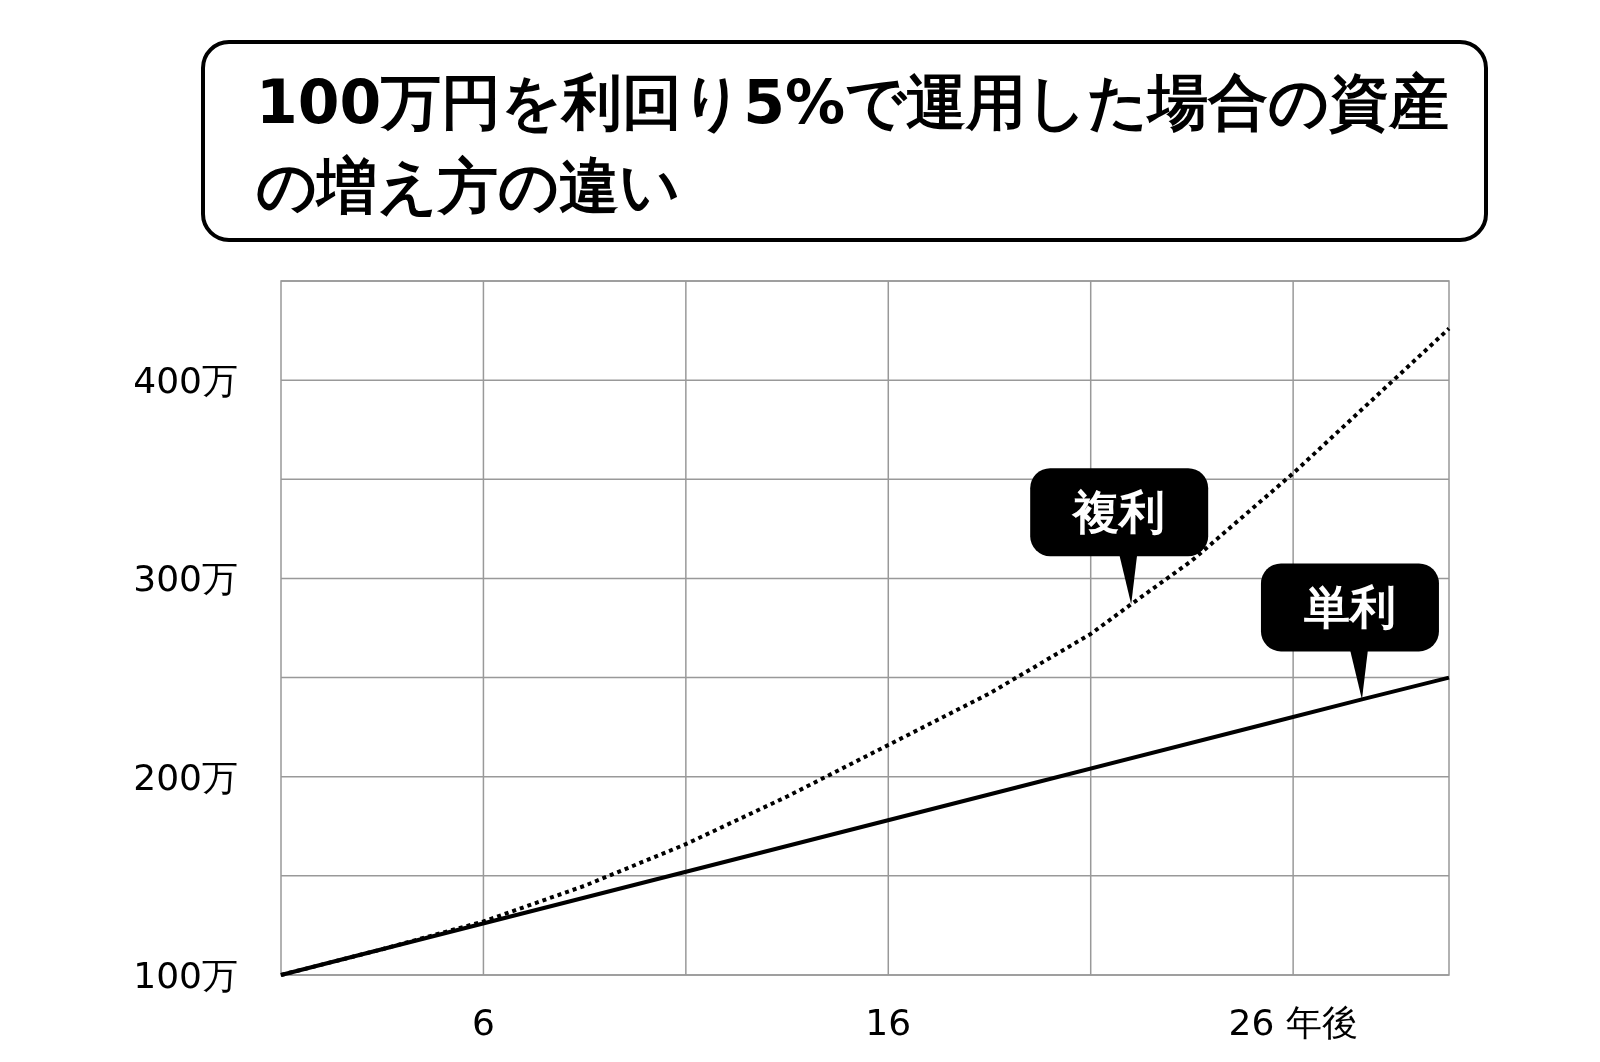  Describe the element at coordinates (853, 144) in the screenshot. I see `chart-title: 100万円を利回り5%で運用した場合の資産の増え方の違い` at that location.